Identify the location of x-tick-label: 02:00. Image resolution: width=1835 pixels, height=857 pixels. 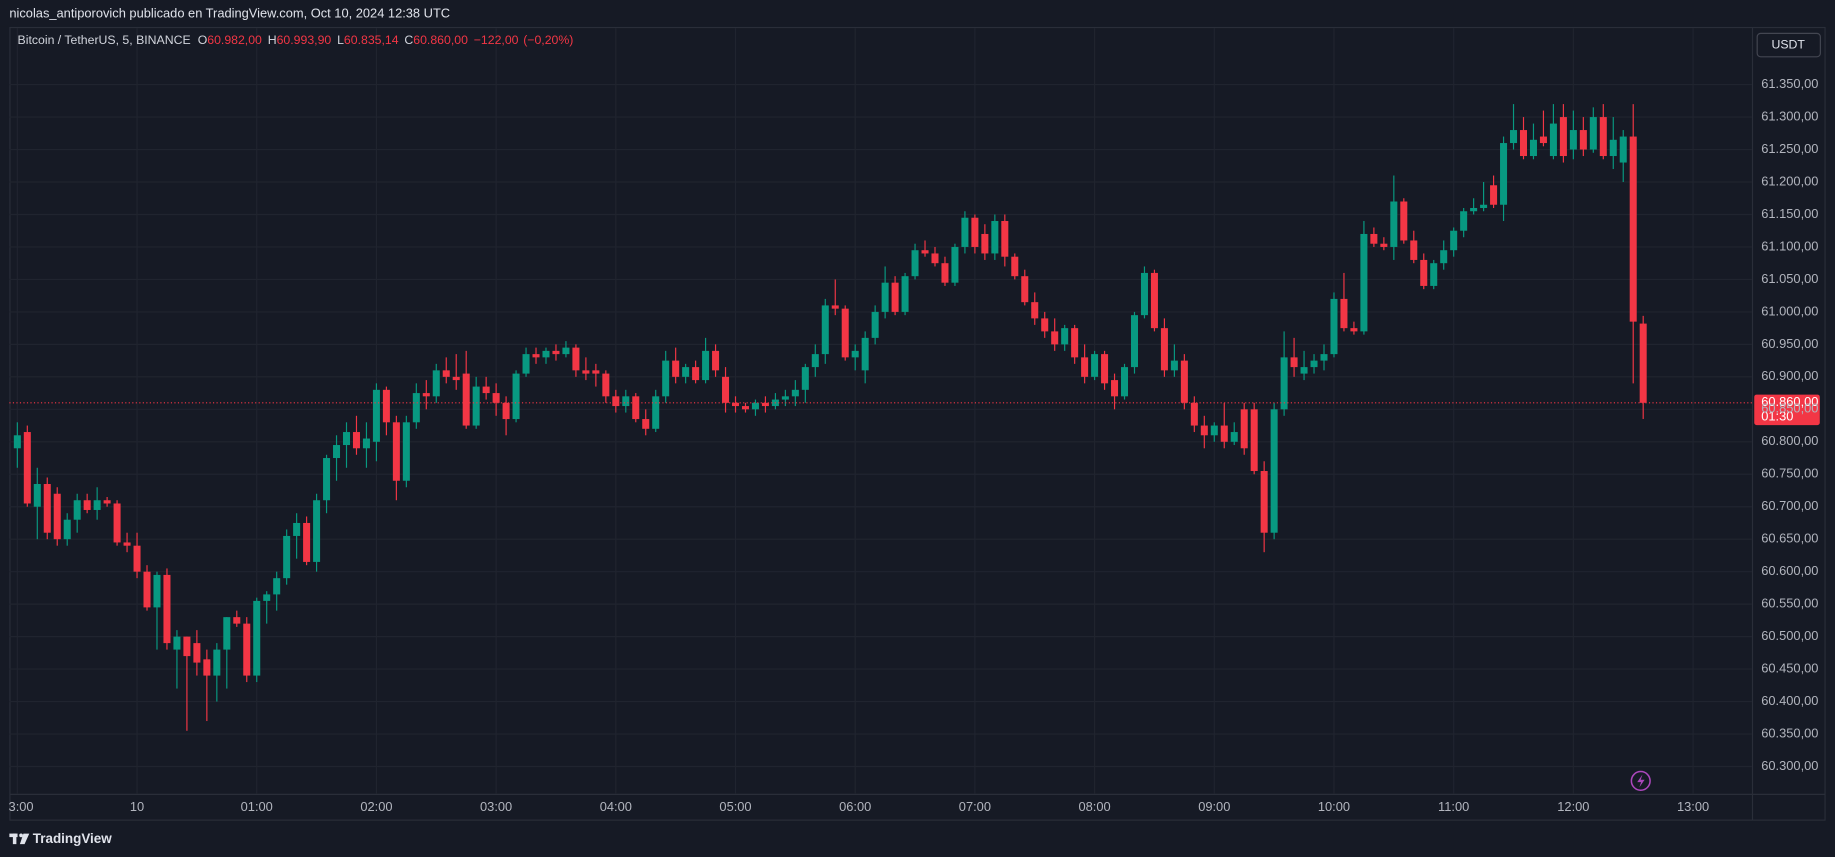
(376, 806).